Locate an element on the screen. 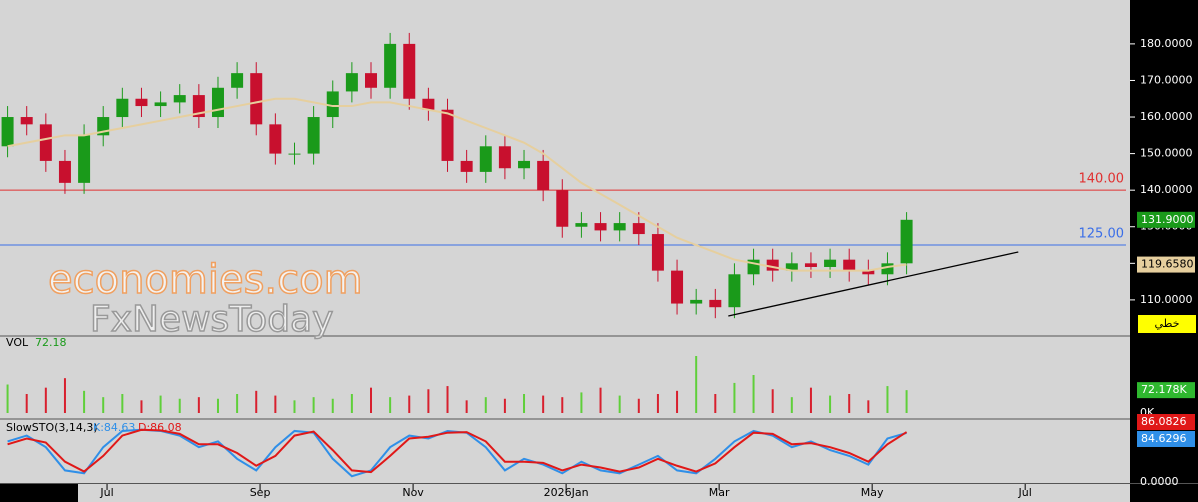 The image size is (1198, 502). y-tick-label: 140.0000 is located at coordinates (1166, 189).